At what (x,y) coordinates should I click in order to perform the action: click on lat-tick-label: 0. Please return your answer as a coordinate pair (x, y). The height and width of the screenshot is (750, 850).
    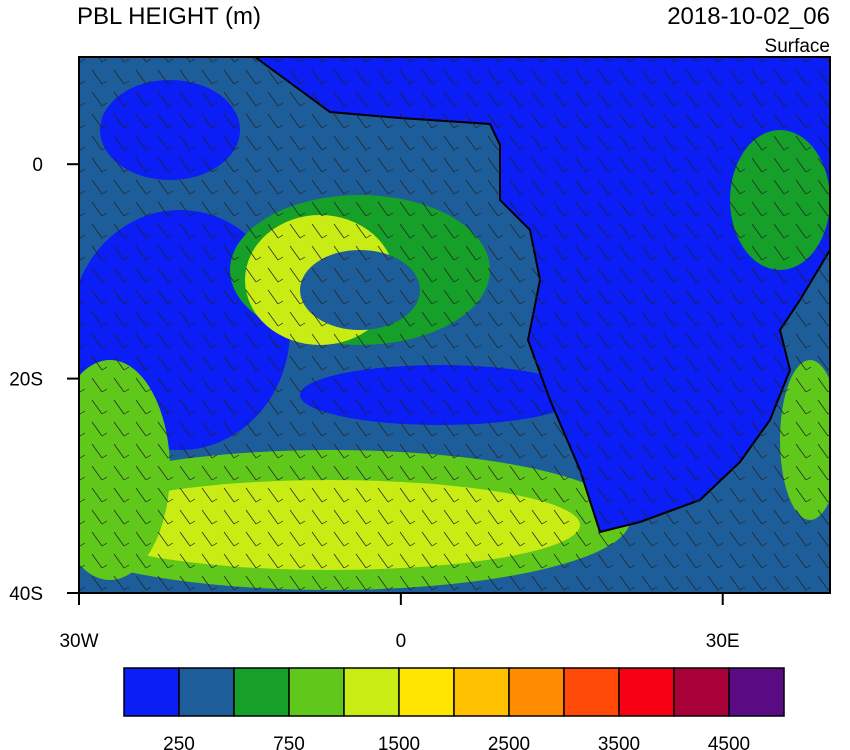
    Looking at the image, I should click on (37, 165).